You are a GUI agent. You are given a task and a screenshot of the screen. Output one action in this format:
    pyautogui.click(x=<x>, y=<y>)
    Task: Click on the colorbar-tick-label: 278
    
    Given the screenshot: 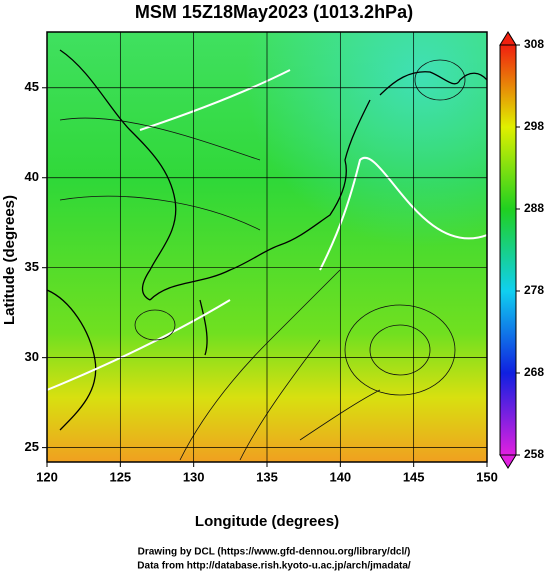 What is the action you would take?
    pyautogui.click(x=534, y=290)
    